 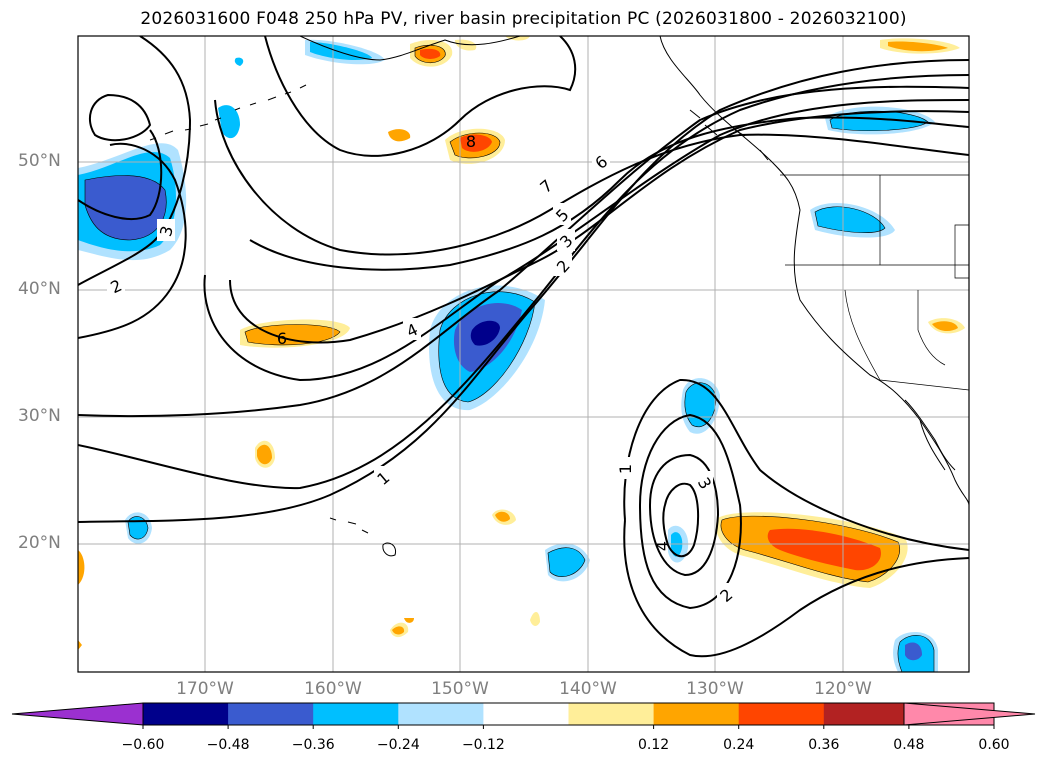 I want to click on contour-label: 4, so click(x=662, y=546).